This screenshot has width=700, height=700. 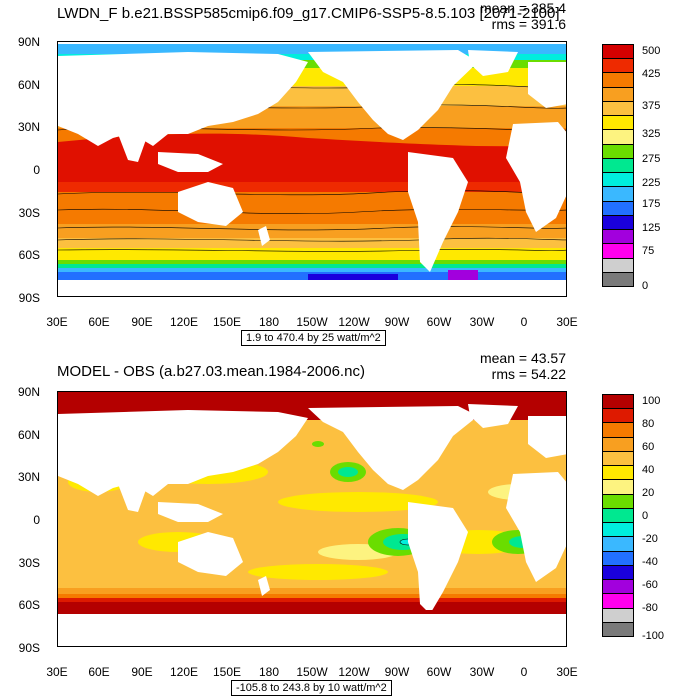 I want to click on colorbar-label: 500, so click(x=651, y=51).